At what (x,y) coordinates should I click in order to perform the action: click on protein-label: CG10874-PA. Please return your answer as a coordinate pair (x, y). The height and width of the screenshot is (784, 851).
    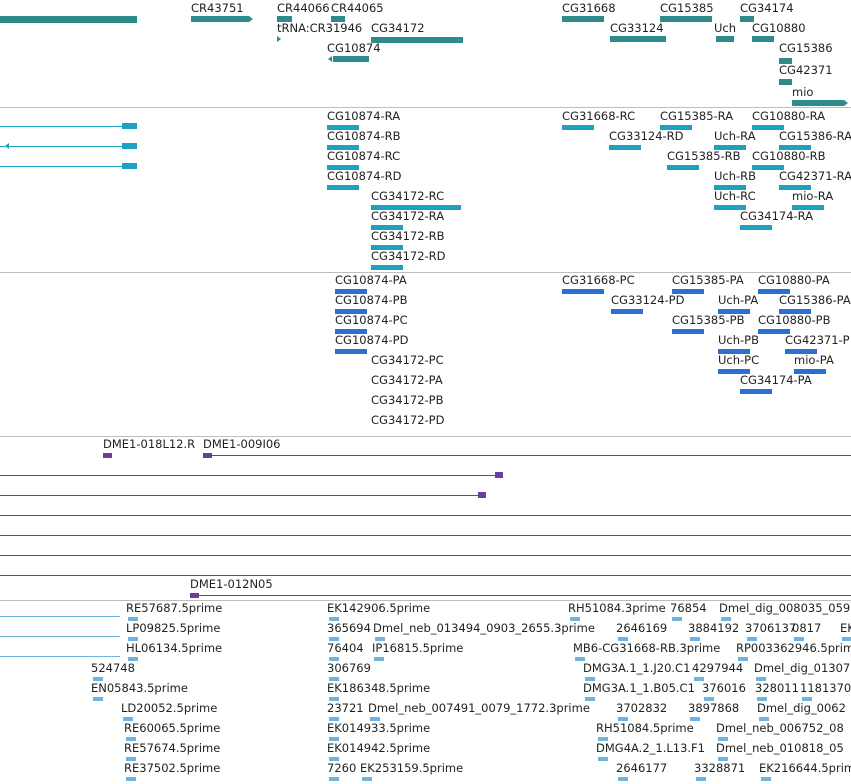
    Looking at the image, I should click on (371, 280).